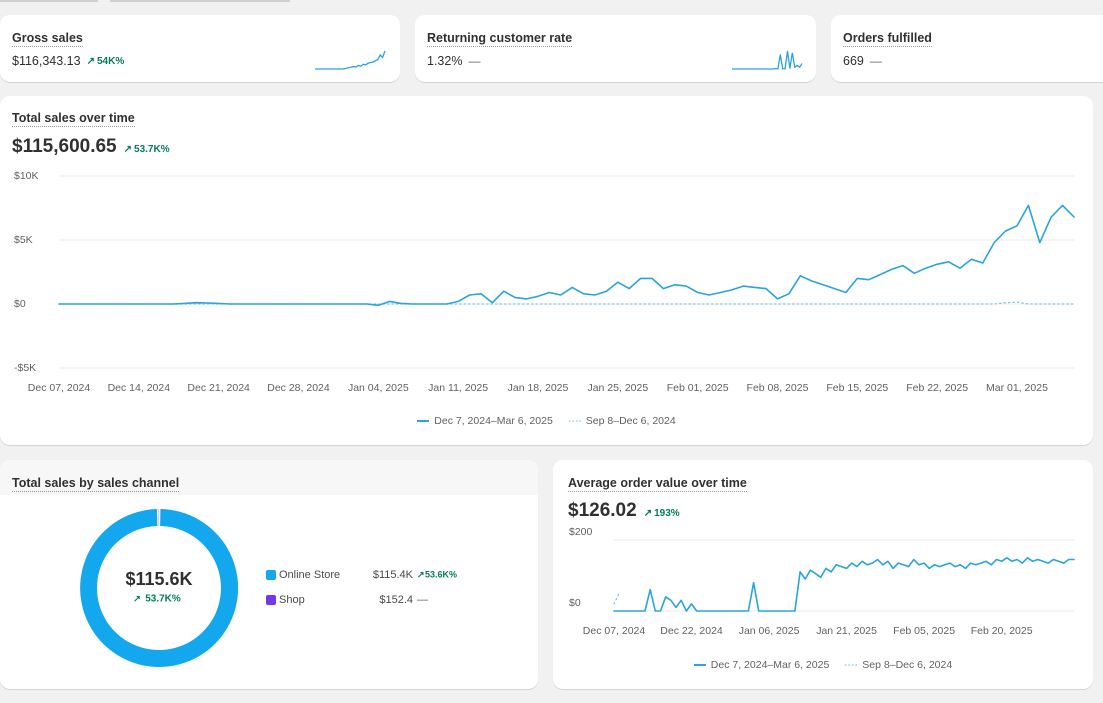 The image size is (1103, 703). I want to click on total-value: $126.02, so click(602, 510).